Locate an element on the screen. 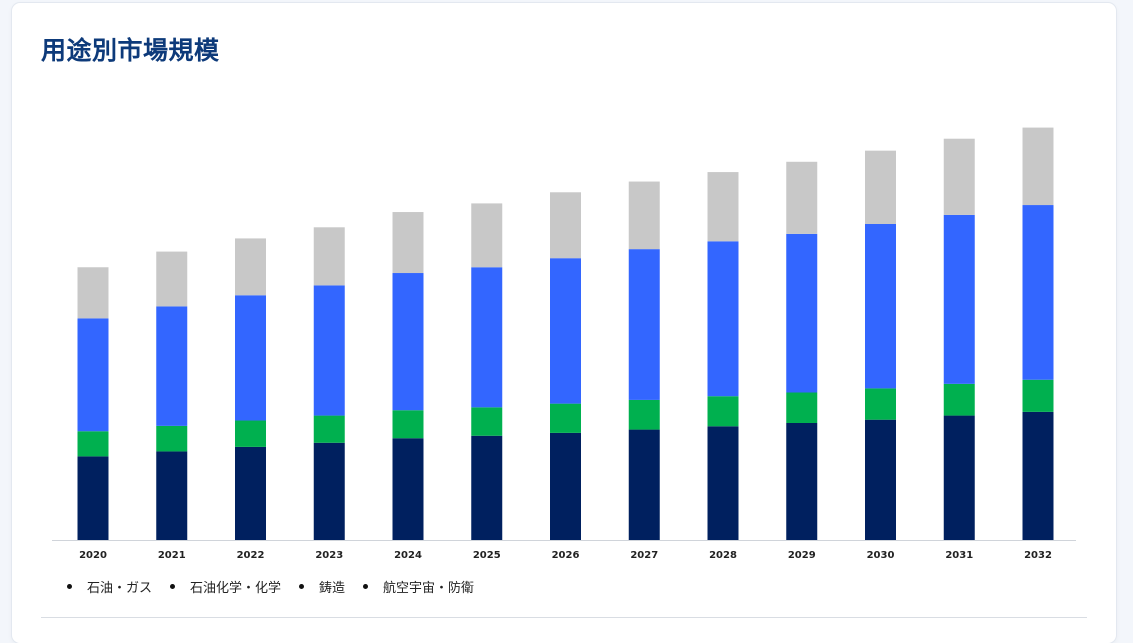  legend-label: 航空宇宙・防衛 is located at coordinates (429, 588).